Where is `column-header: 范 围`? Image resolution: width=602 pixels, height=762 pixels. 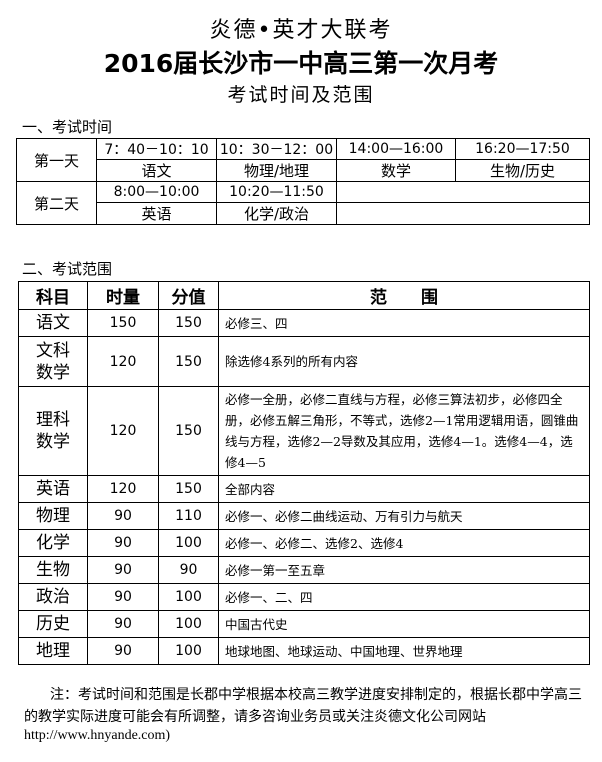
column-header: 范 围 is located at coordinates (404, 295).